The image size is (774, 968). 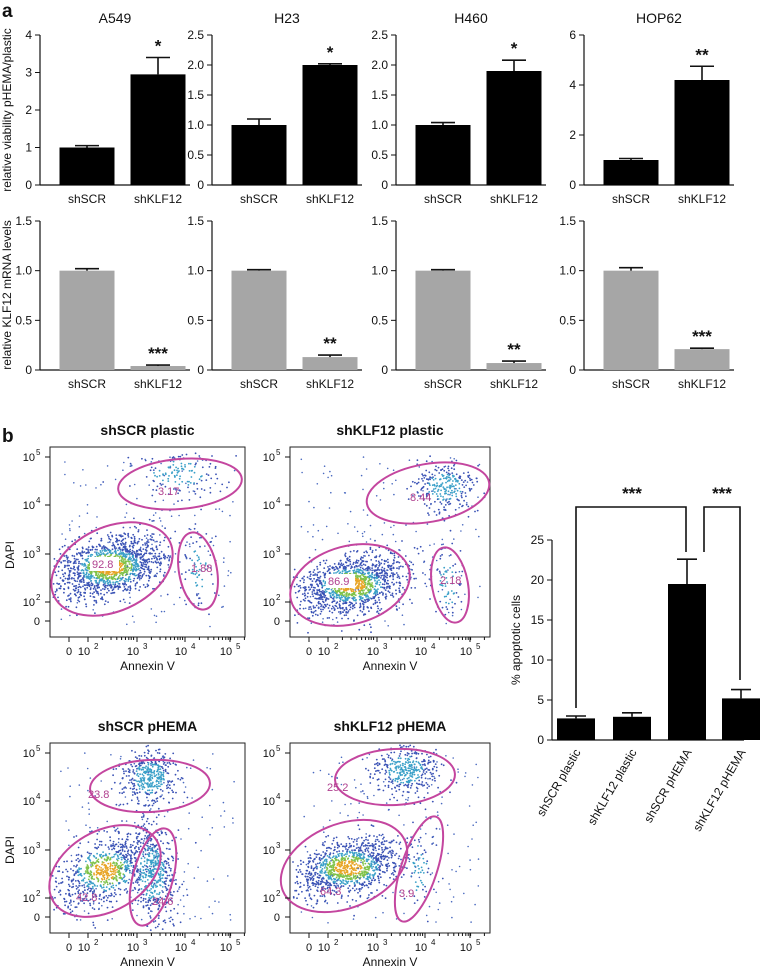 I want to click on x-tick-exponent: 5, so click(x=478, y=646).